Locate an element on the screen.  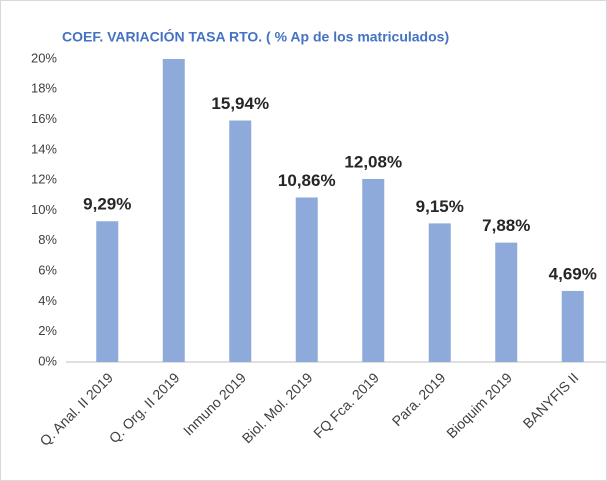
y-tick-label: 4% is located at coordinates (47, 300).